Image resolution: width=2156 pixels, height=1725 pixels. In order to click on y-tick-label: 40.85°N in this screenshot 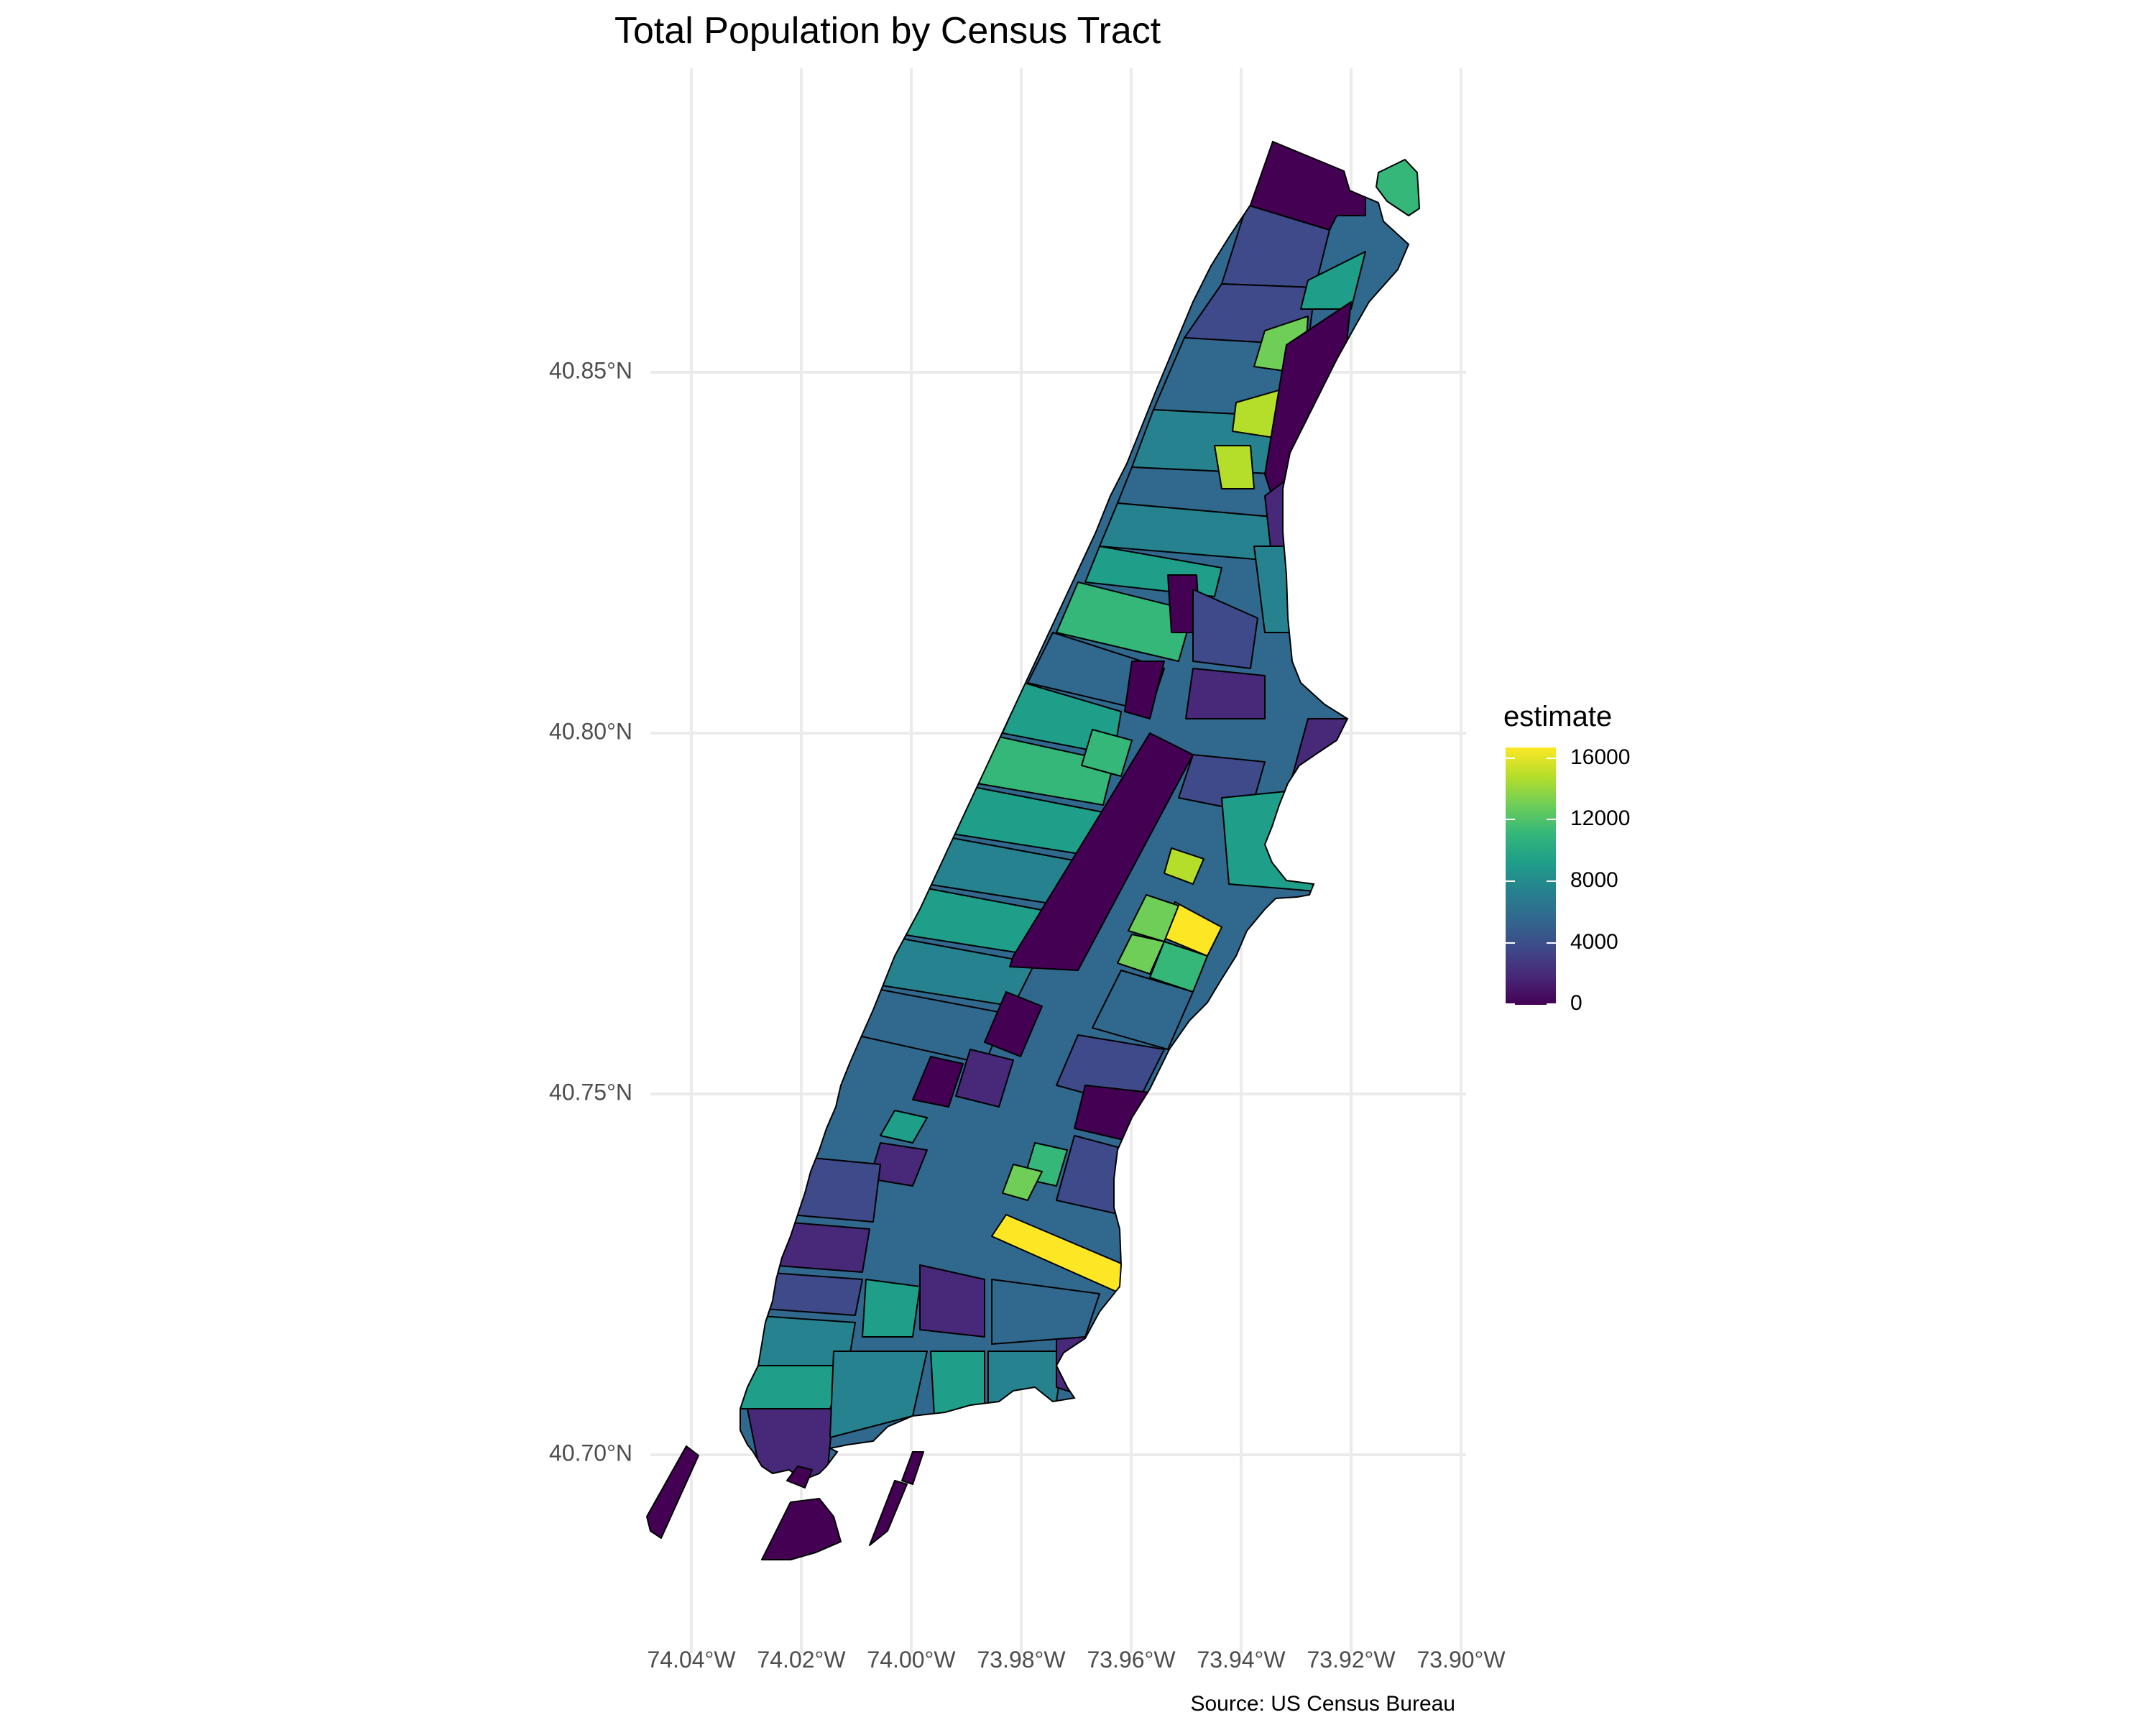, I will do `click(590, 370)`.